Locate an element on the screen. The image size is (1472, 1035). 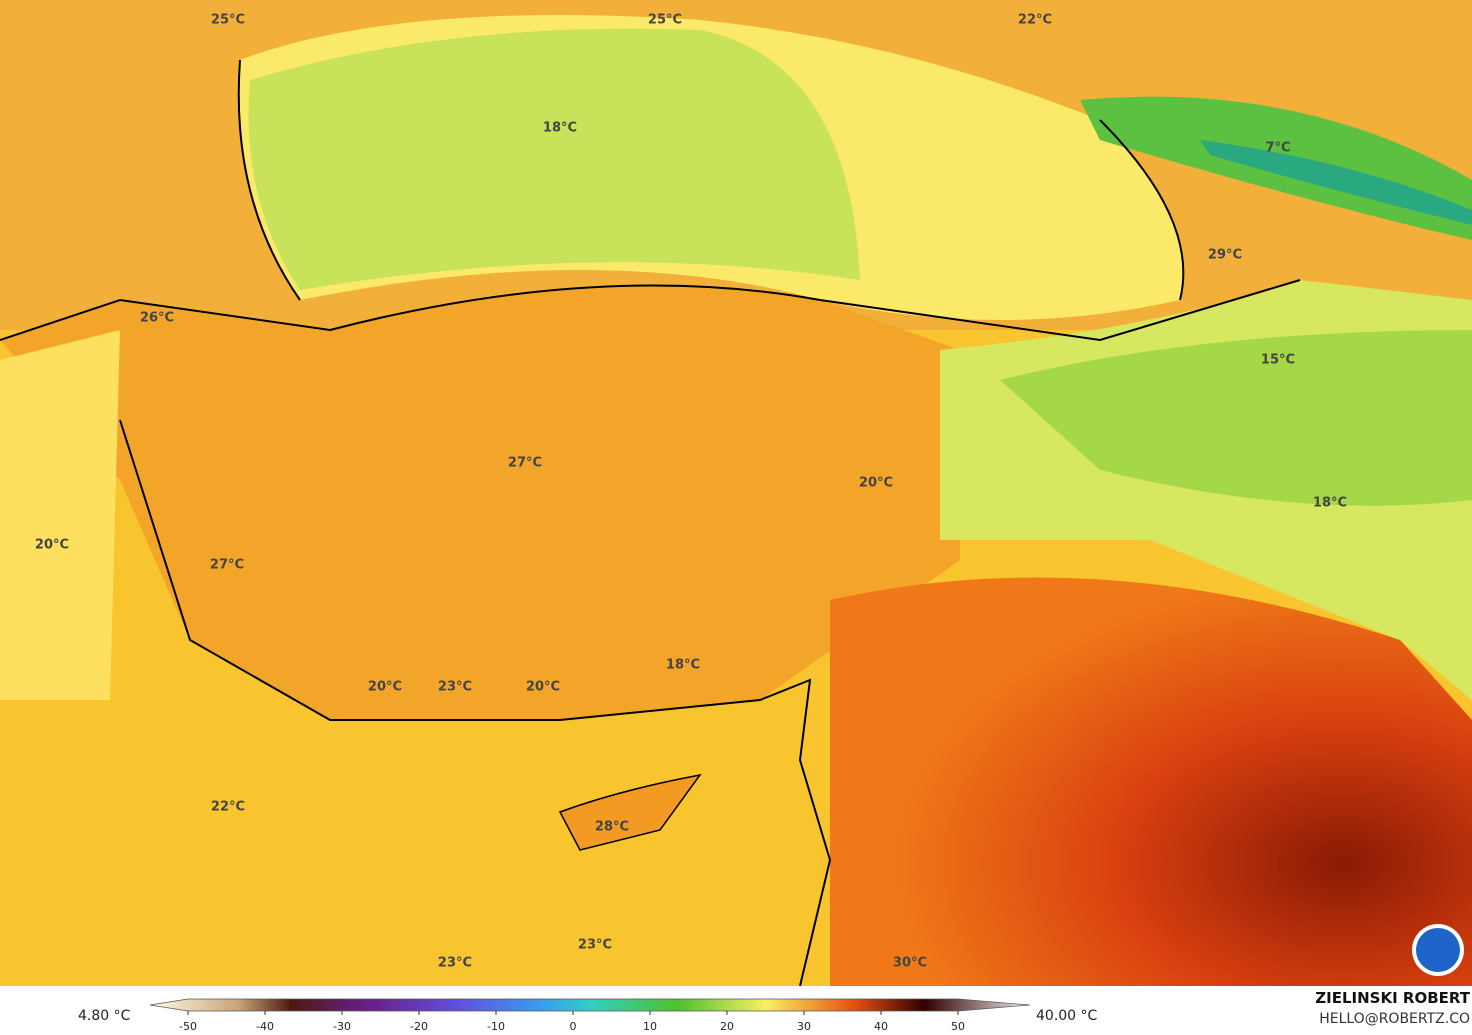
colorbar-tick-label: 30 is located at coordinates (804, 1026).